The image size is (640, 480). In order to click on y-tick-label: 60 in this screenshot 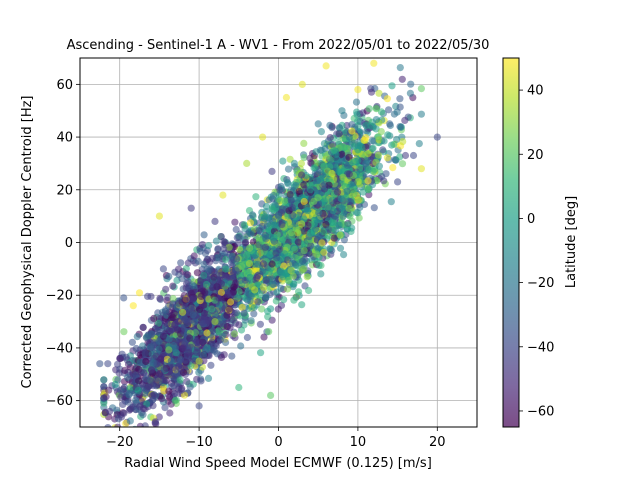, I will do `click(64, 85)`.